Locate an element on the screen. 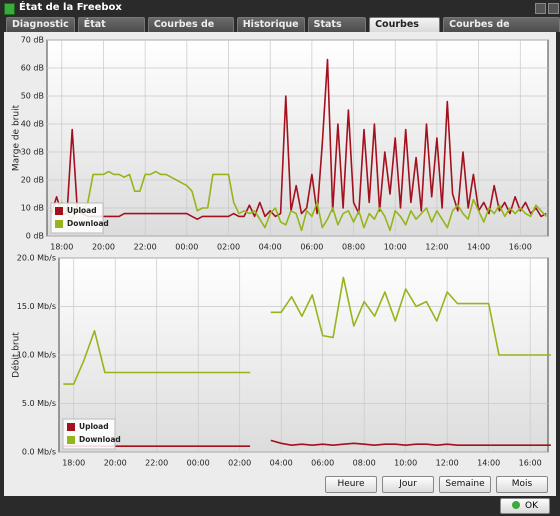 Image resolution: width=560 pixels, height=516 pixels. ok-button: OK is located at coordinates (525, 506).